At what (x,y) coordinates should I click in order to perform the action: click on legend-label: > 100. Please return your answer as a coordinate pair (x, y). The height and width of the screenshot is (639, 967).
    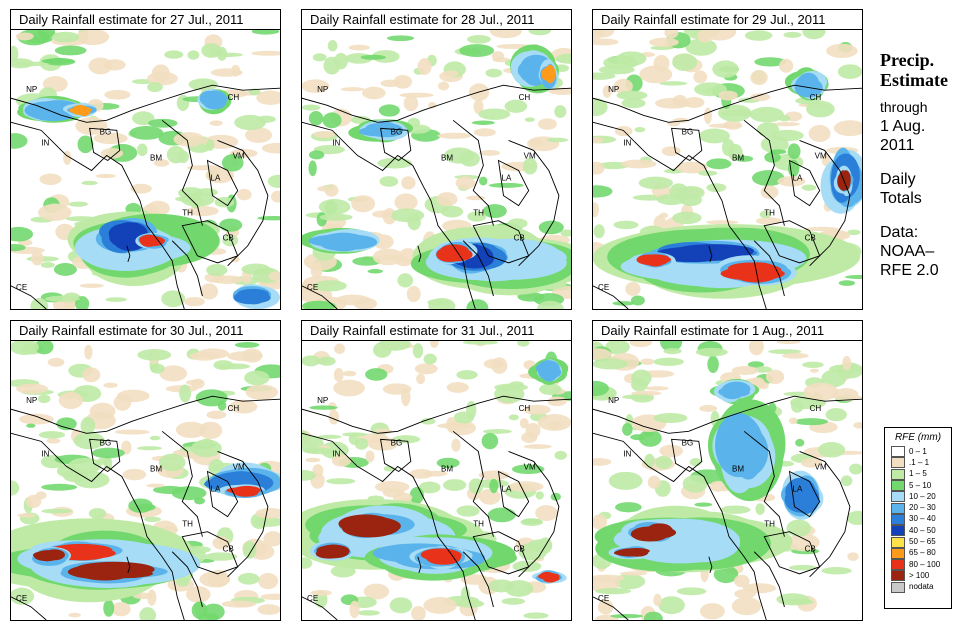
    Looking at the image, I should click on (919, 575).